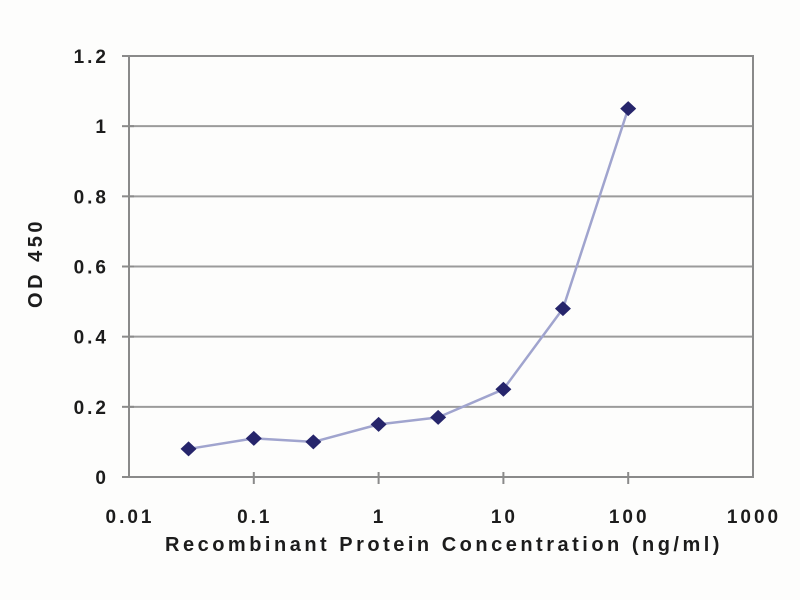 Image resolution: width=800 pixels, height=600 pixels. I want to click on y-tick-label: 0.6, so click(91, 268).